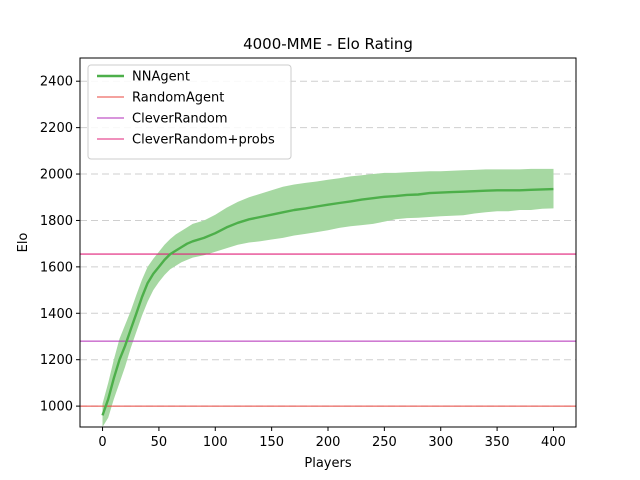 Image resolution: width=640 pixels, height=480 pixels. I want to click on chart-title: 4000-MME - Elo Rating, so click(328, 44).